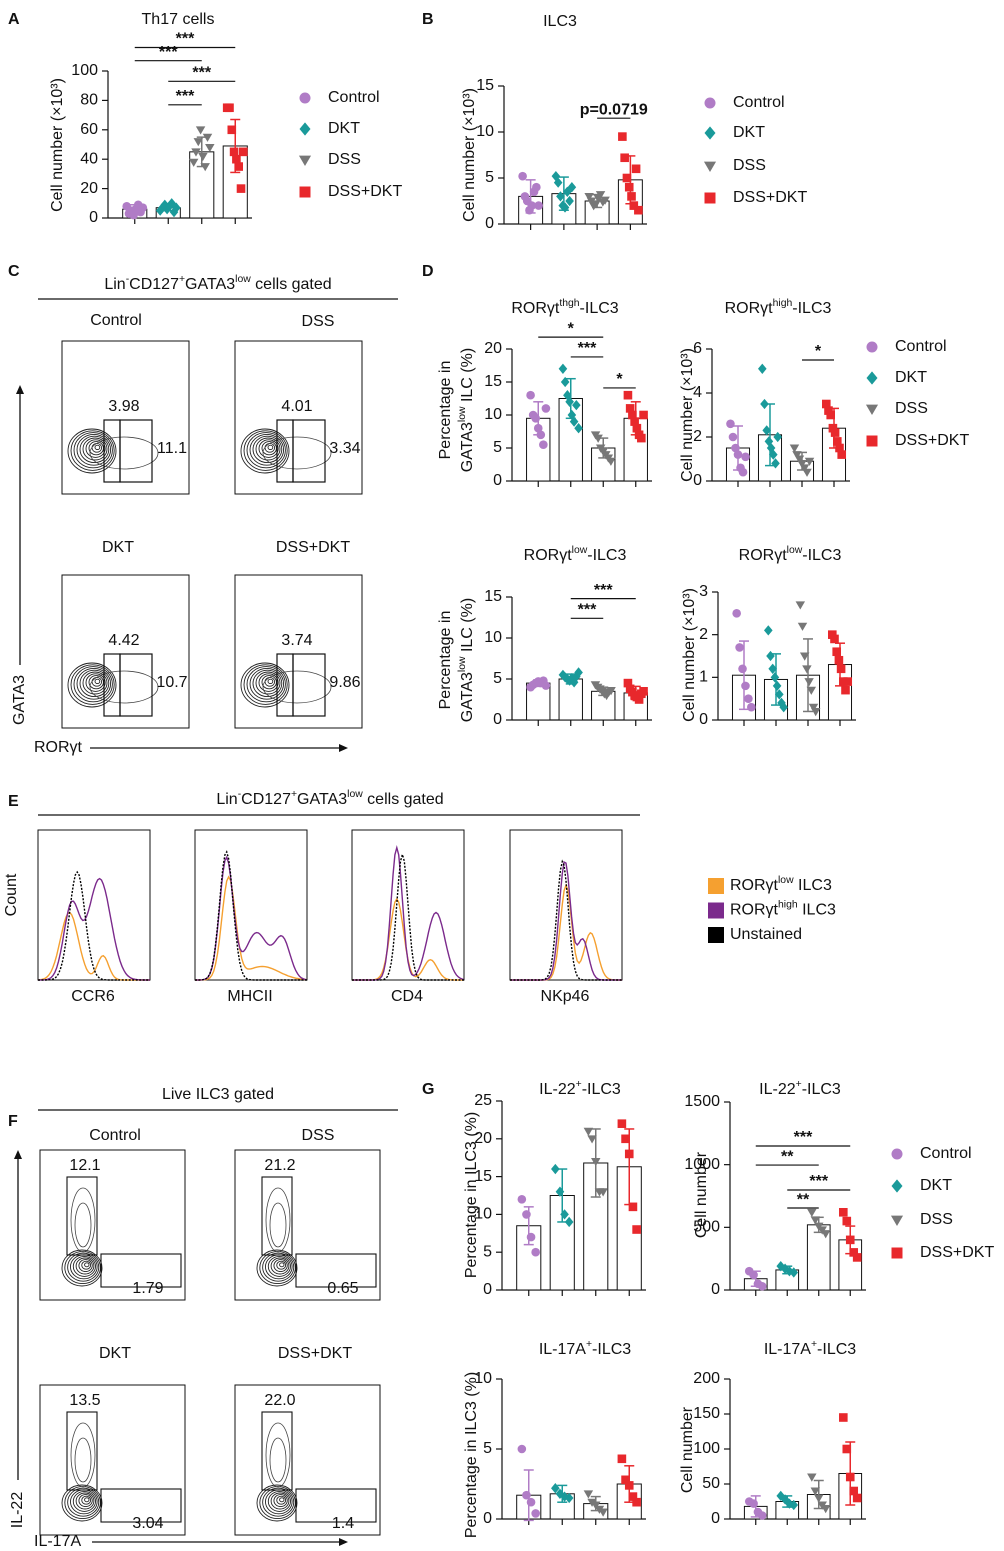 This screenshot has height=1551, width=1004. Describe the element at coordinates (589, 1344) in the screenshot. I see `chart-title-part: +` at that location.